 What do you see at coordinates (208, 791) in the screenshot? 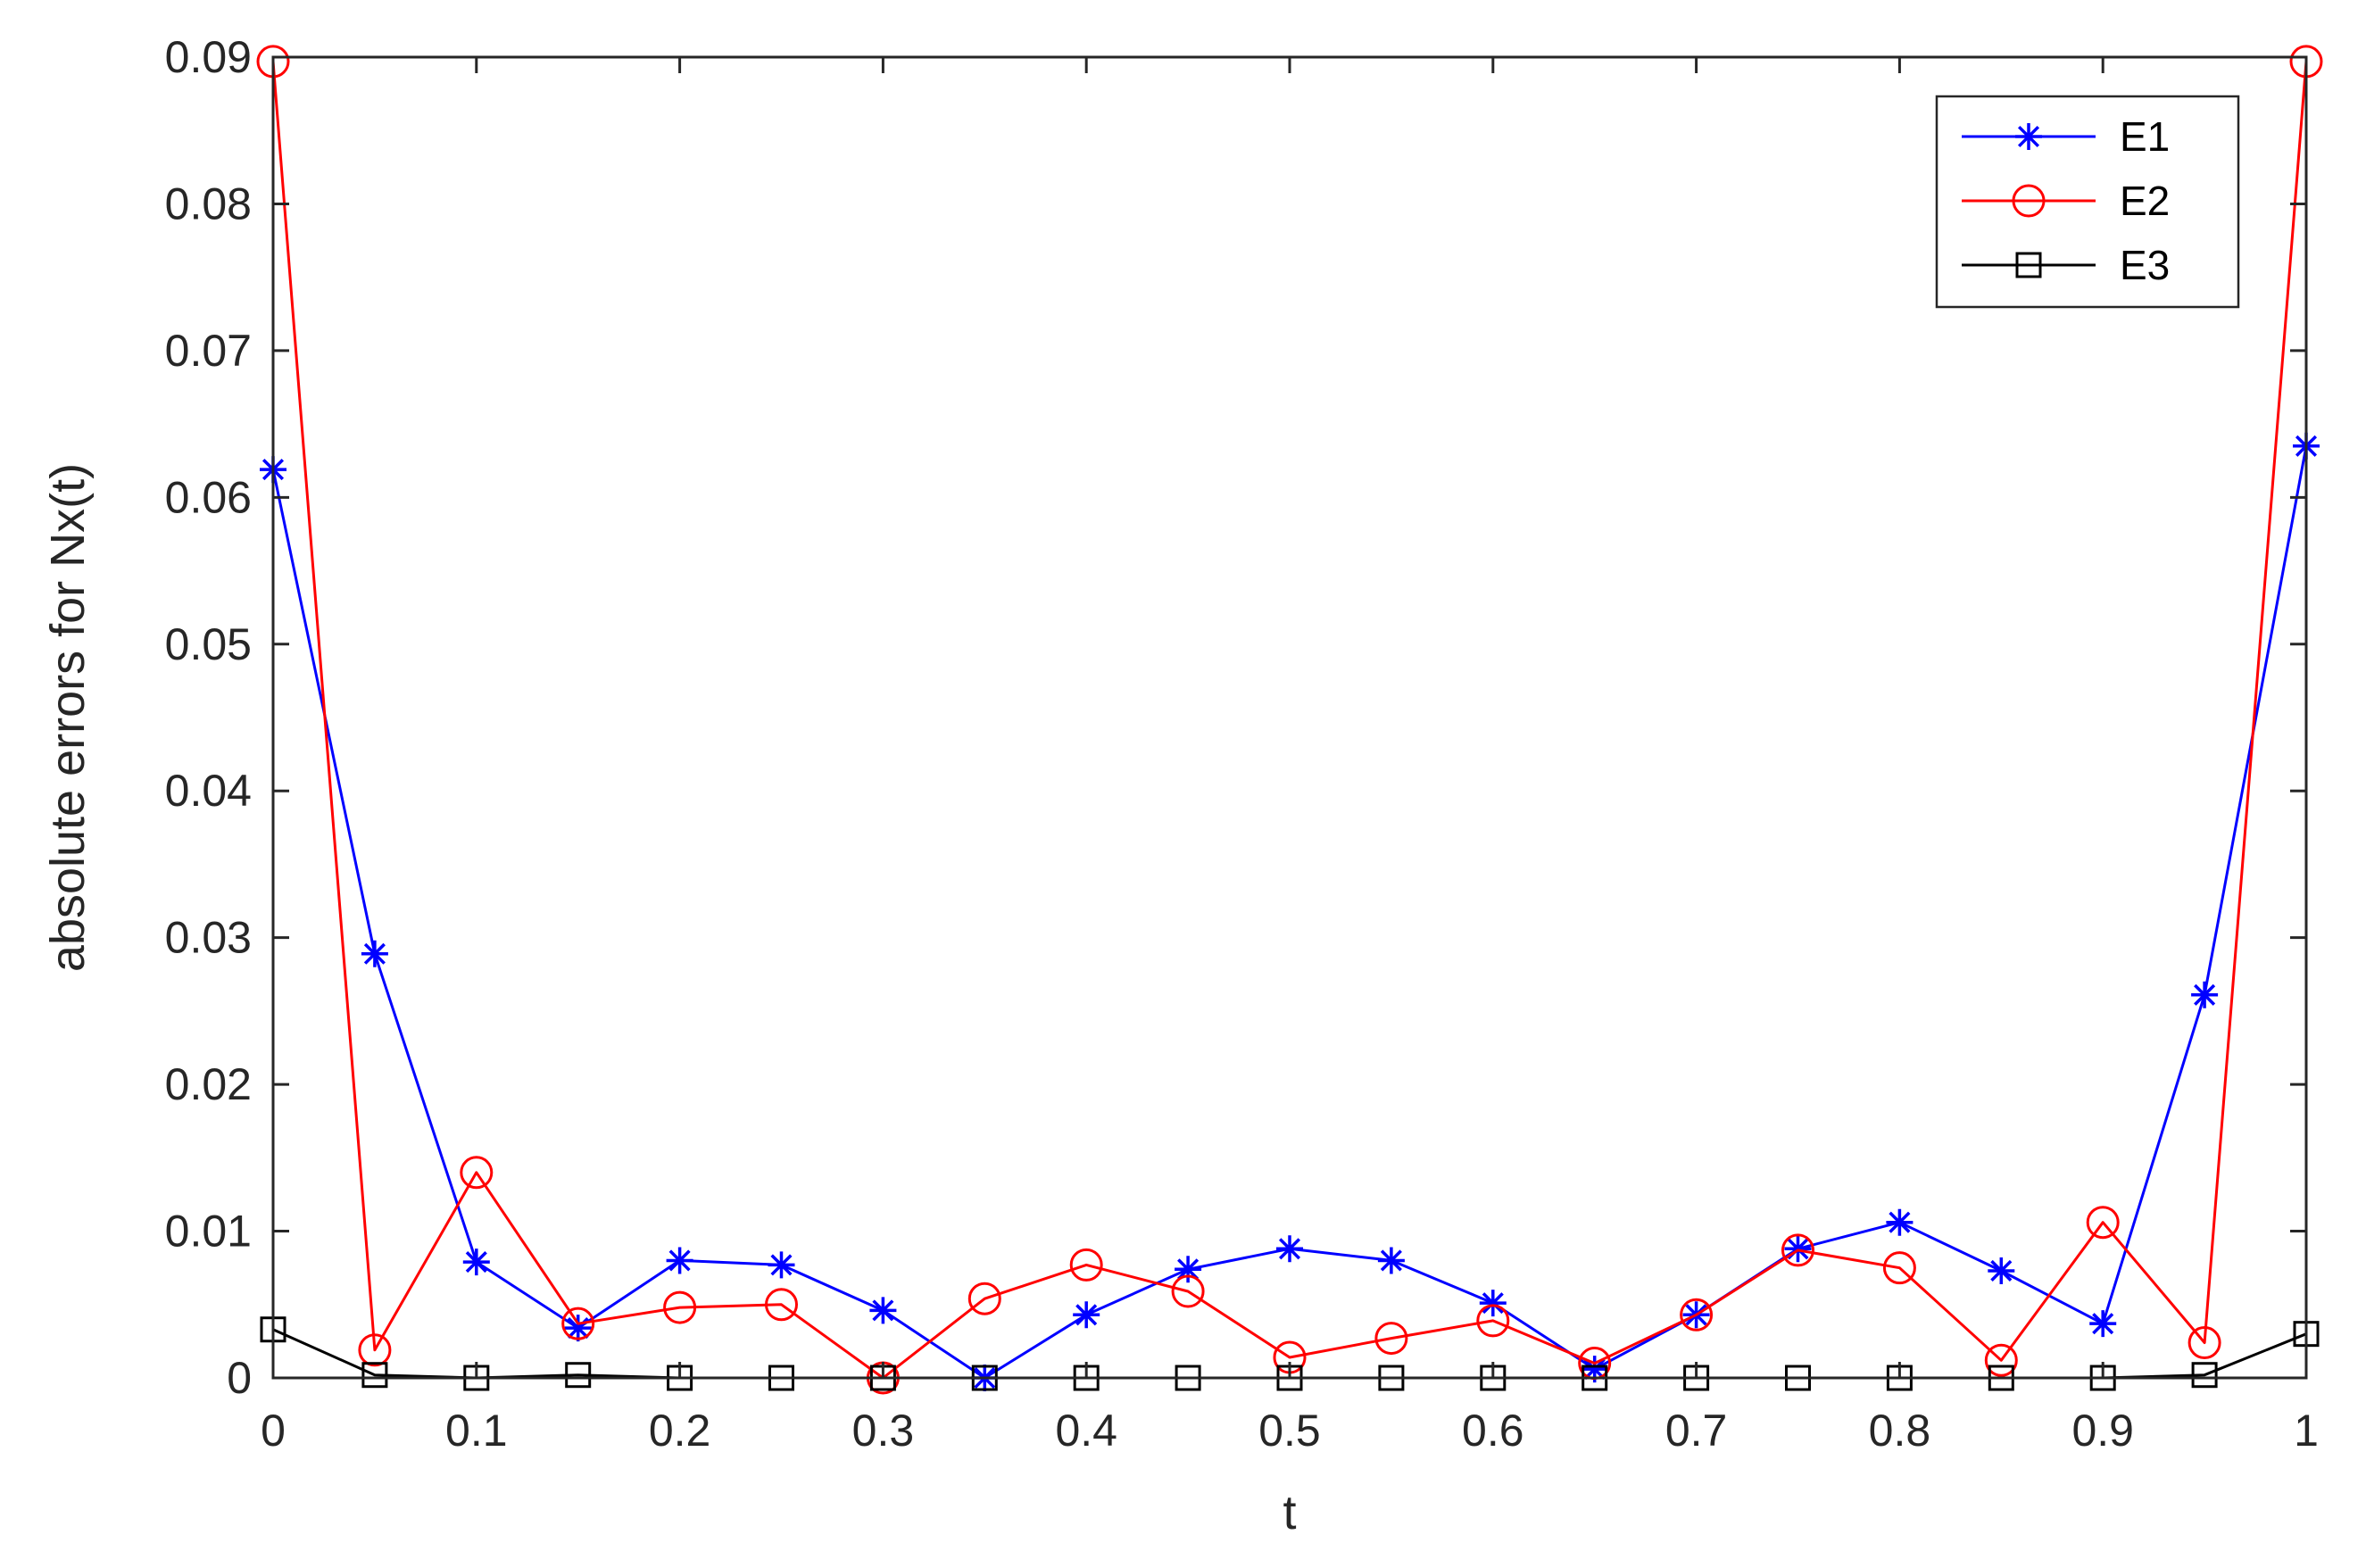
I see `y-tick-label: 0.04` at bounding box center [208, 791].